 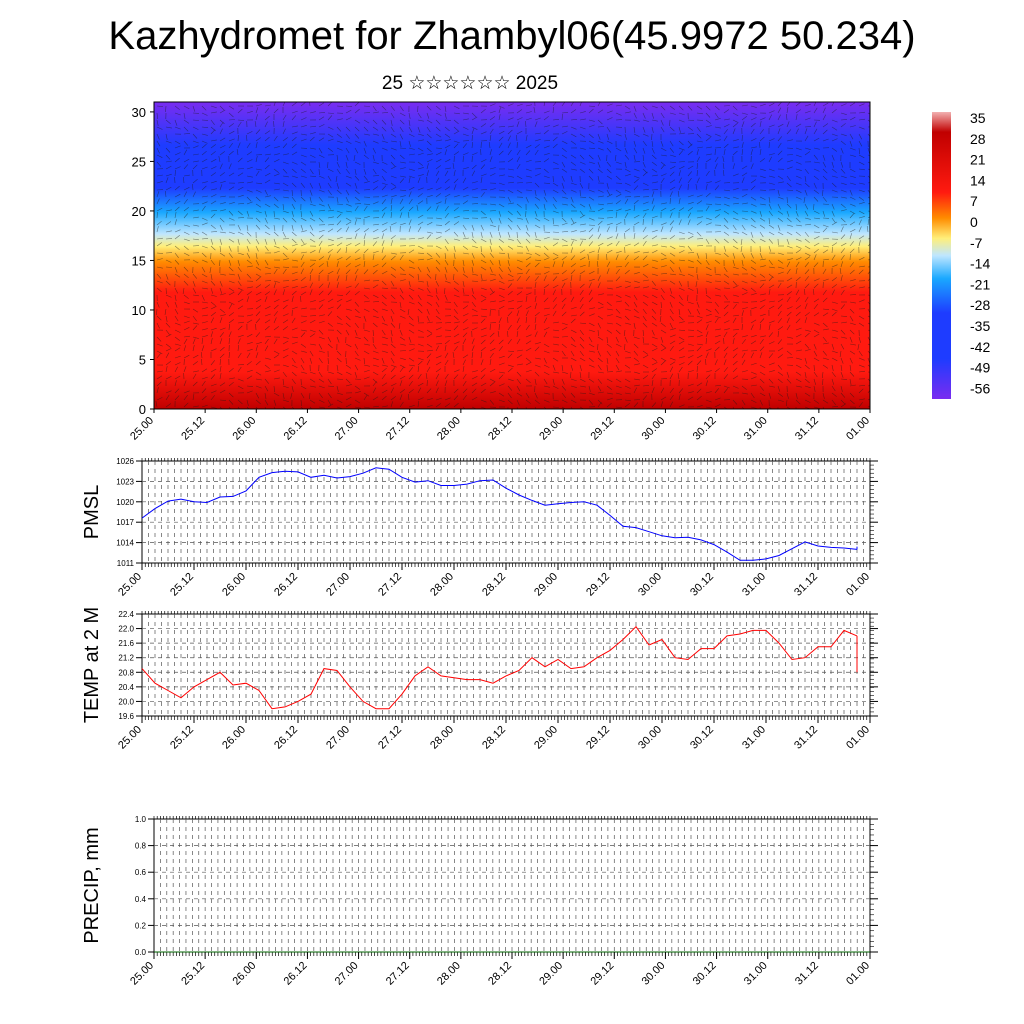 What do you see at coordinates (126, 614) in the screenshot?
I see `temp2m-y-tick-label: 22.4` at bounding box center [126, 614].